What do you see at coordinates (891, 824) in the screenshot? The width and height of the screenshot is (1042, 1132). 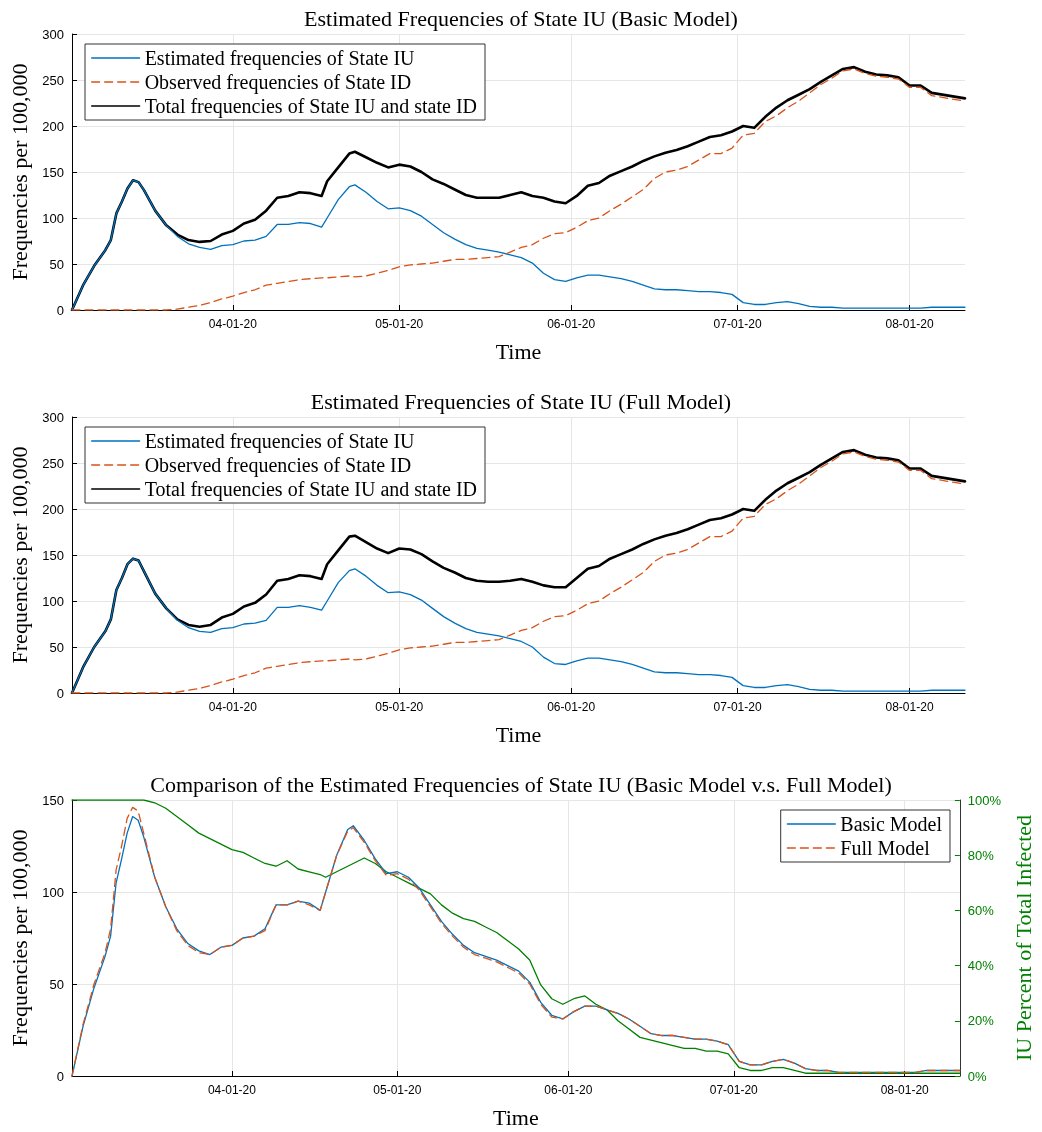 I see `legend-label: Basic Model` at bounding box center [891, 824].